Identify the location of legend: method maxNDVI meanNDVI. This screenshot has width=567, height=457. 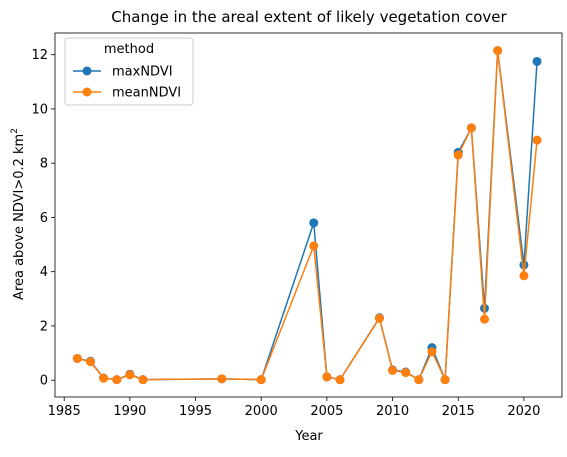
(129, 71).